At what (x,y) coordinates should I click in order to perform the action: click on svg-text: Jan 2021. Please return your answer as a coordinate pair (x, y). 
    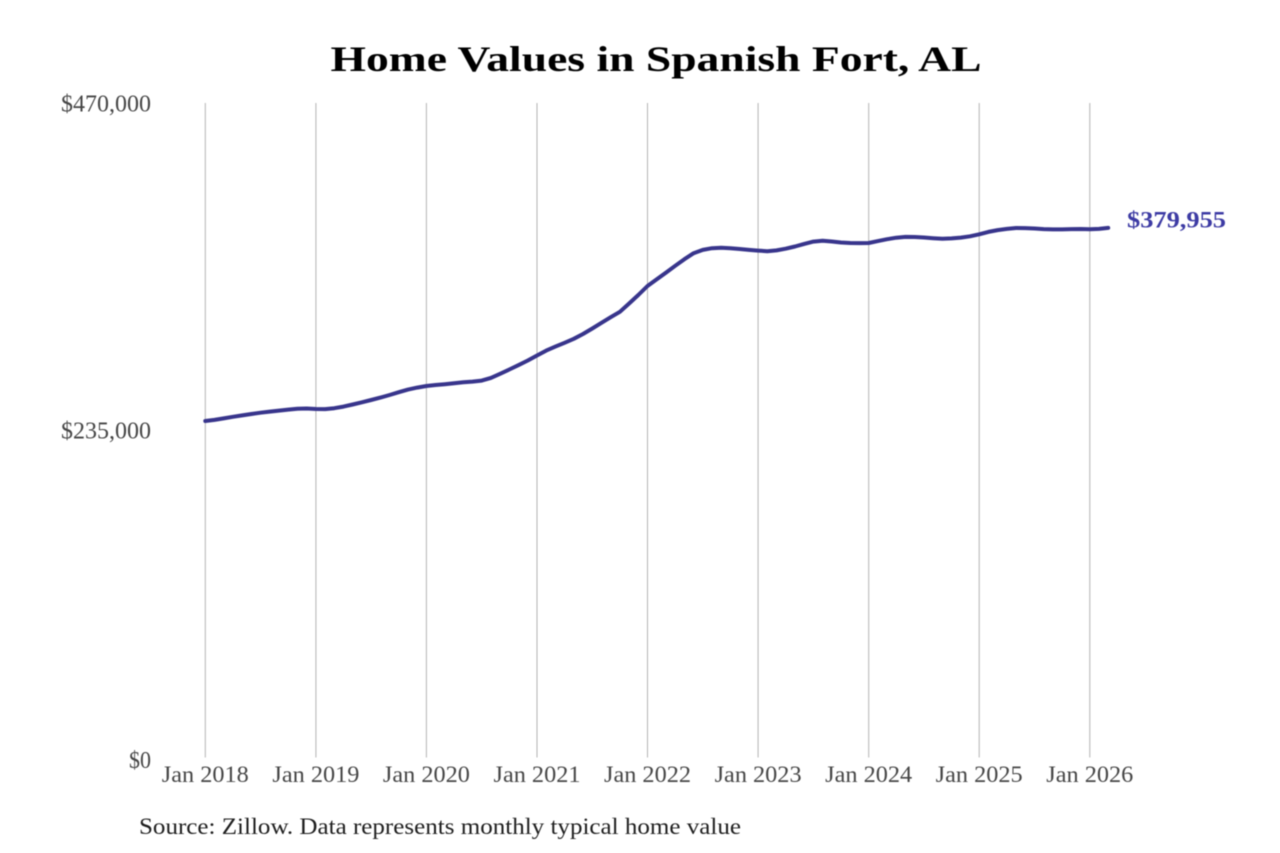
    Looking at the image, I should click on (537, 774).